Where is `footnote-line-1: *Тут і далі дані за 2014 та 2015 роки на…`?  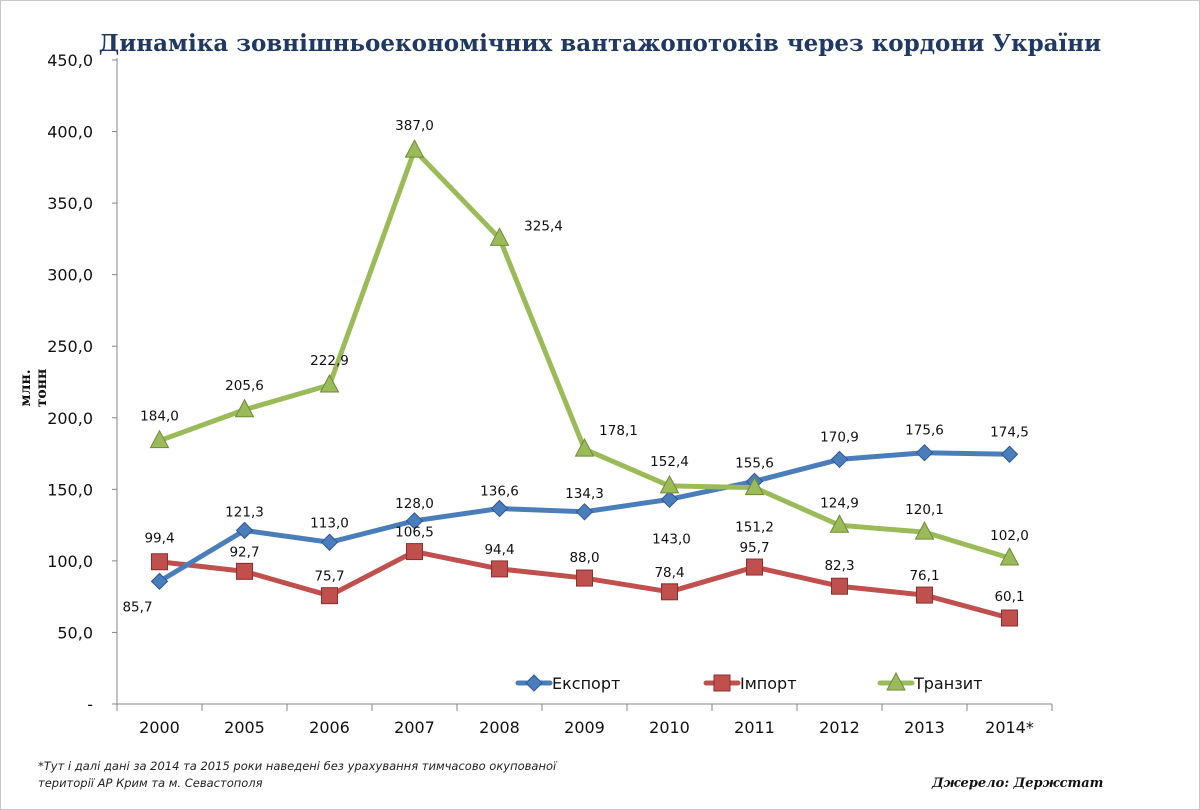
footnote-line-1: *Тут і далі дані за 2014 та 2015 роки на… is located at coordinates (297, 766).